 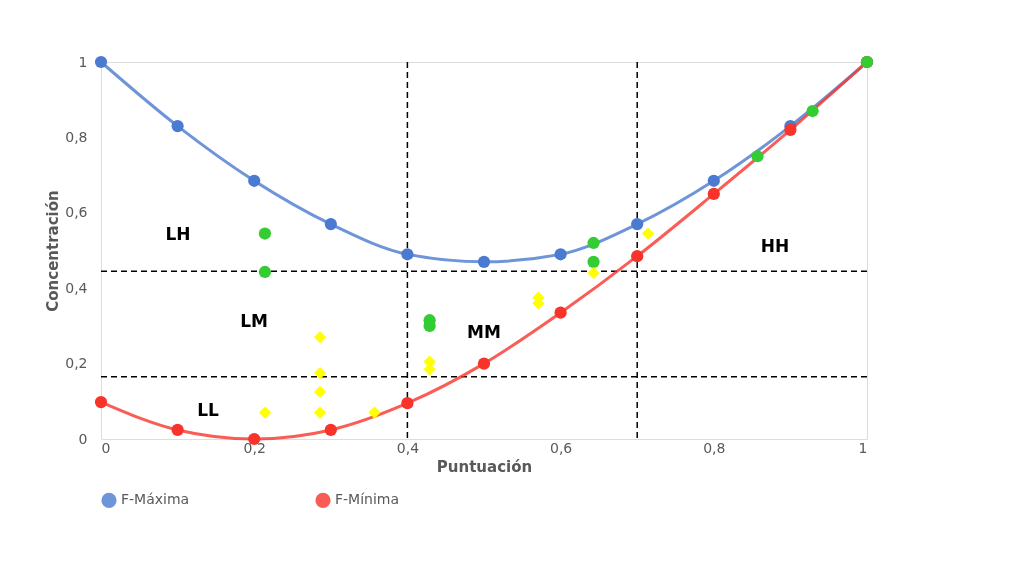 What do you see at coordinates (83, 61) in the screenshot?
I see `y-tick-label: 1` at bounding box center [83, 61].